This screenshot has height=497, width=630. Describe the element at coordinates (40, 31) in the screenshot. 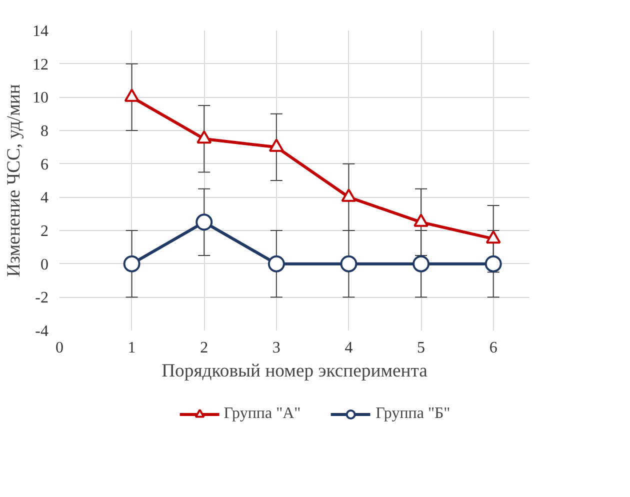

I see `y-tick-label: 14` at that location.